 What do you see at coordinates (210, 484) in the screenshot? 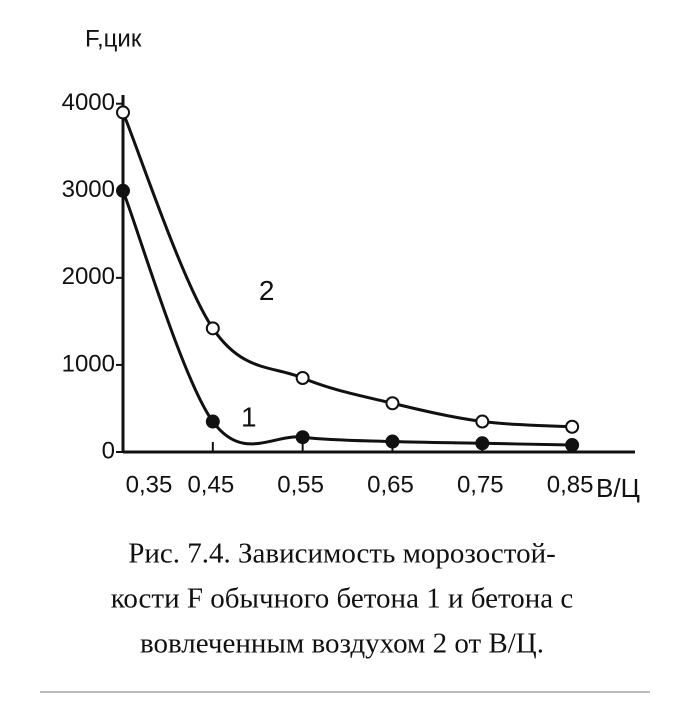
I see `x-tick-label: 0,45` at bounding box center [210, 484].